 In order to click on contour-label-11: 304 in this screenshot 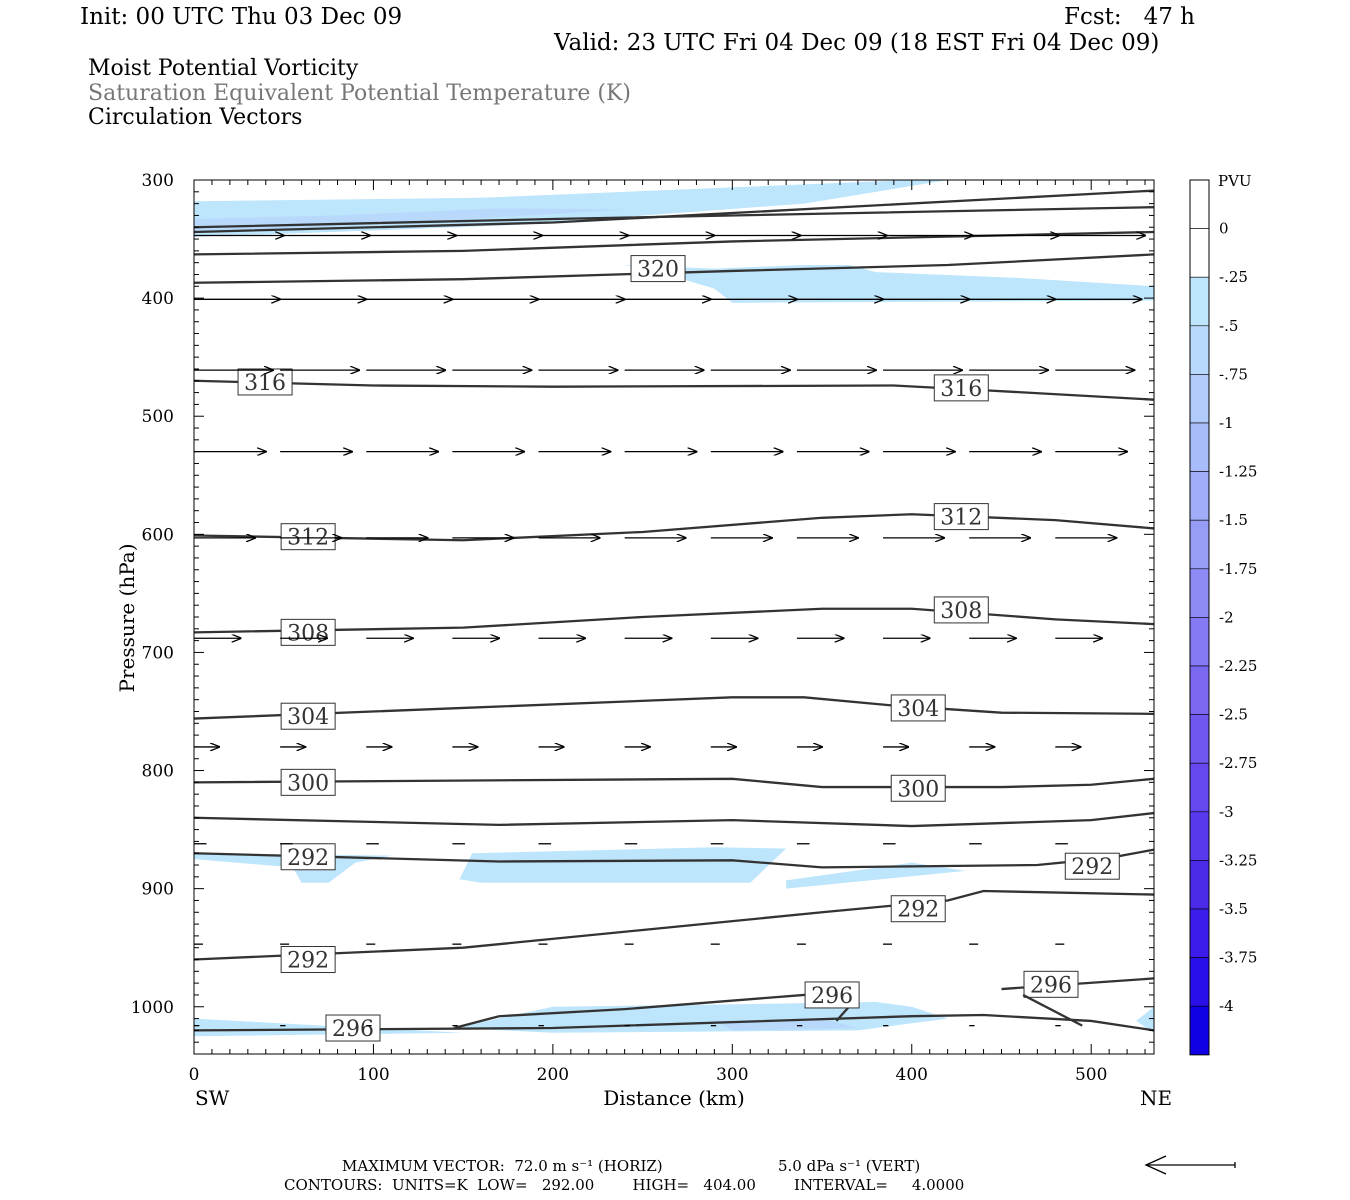, I will do `click(918, 709)`.